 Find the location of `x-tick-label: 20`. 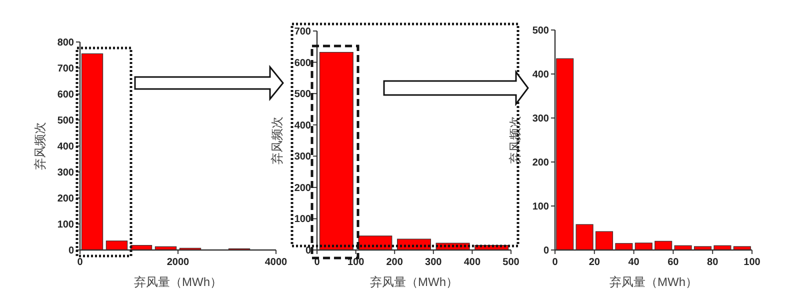

x-tick-label: 20 is located at coordinates (594, 262).